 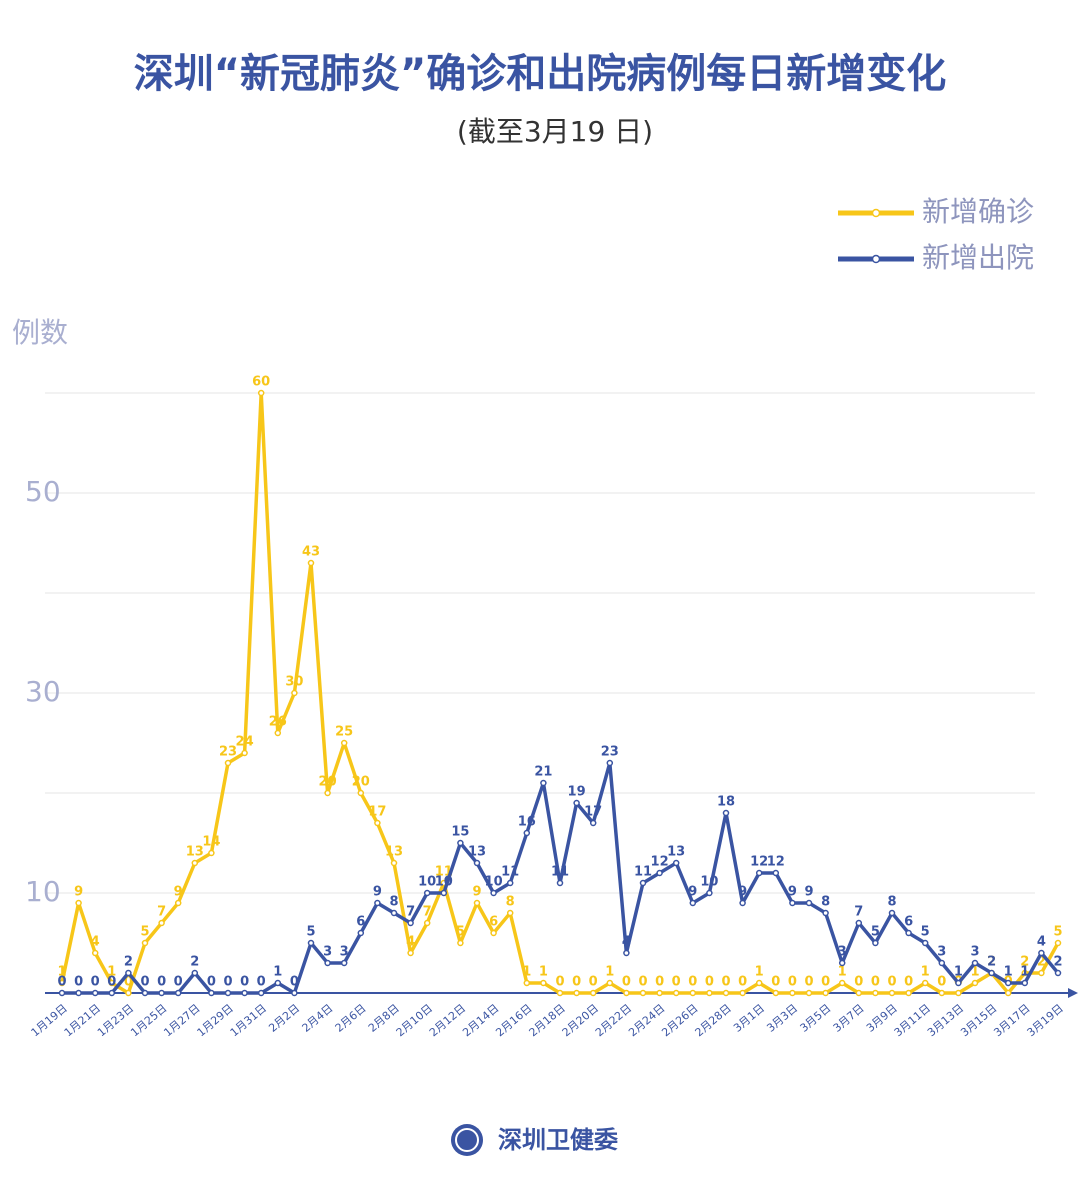 What do you see at coordinates (1045, 1021) in the screenshot?
I see `x-tick-label: 3月19日` at bounding box center [1045, 1021].